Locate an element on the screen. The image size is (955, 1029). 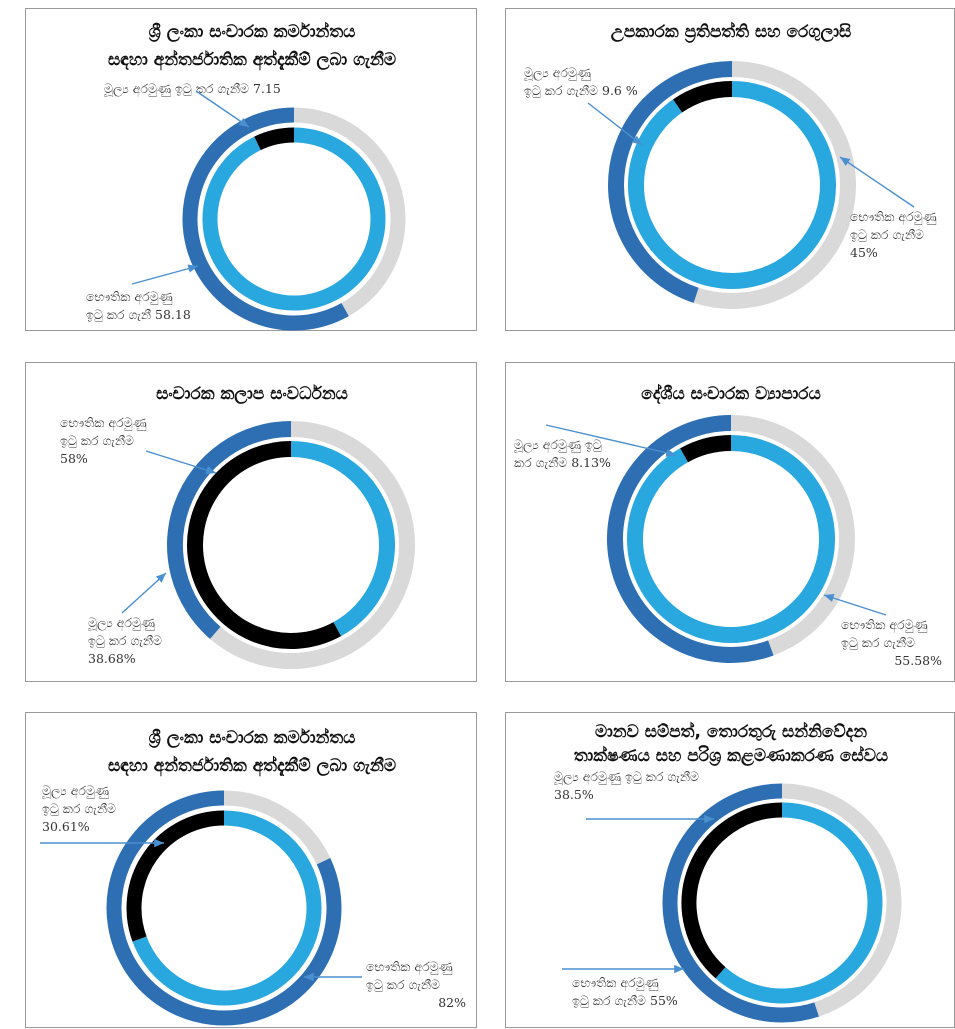
chart-title-line-2: තාක්ෂණය සහ පරිශ්‍ර කළමණාකරණ සේවය is located at coordinates (731, 756).